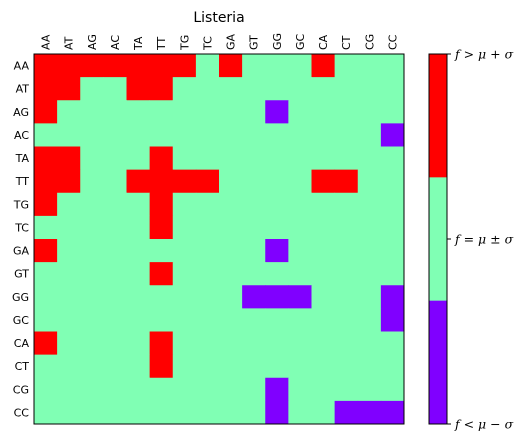 This screenshot has width=525, height=445. I want to click on heatmap-cell-CT-CA, so click(323, 366).